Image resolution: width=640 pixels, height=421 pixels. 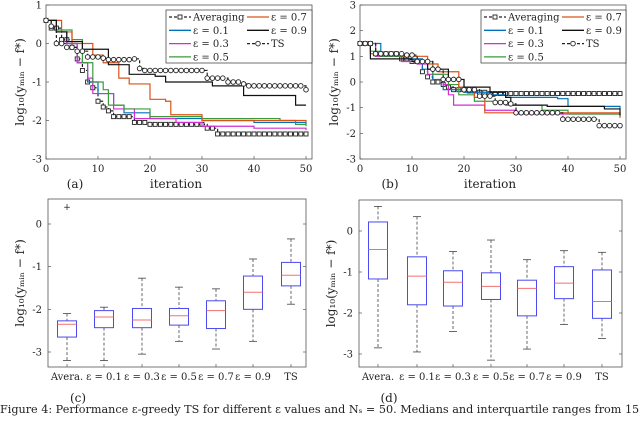 I want to click on category-label: Avera., so click(x=66, y=377).